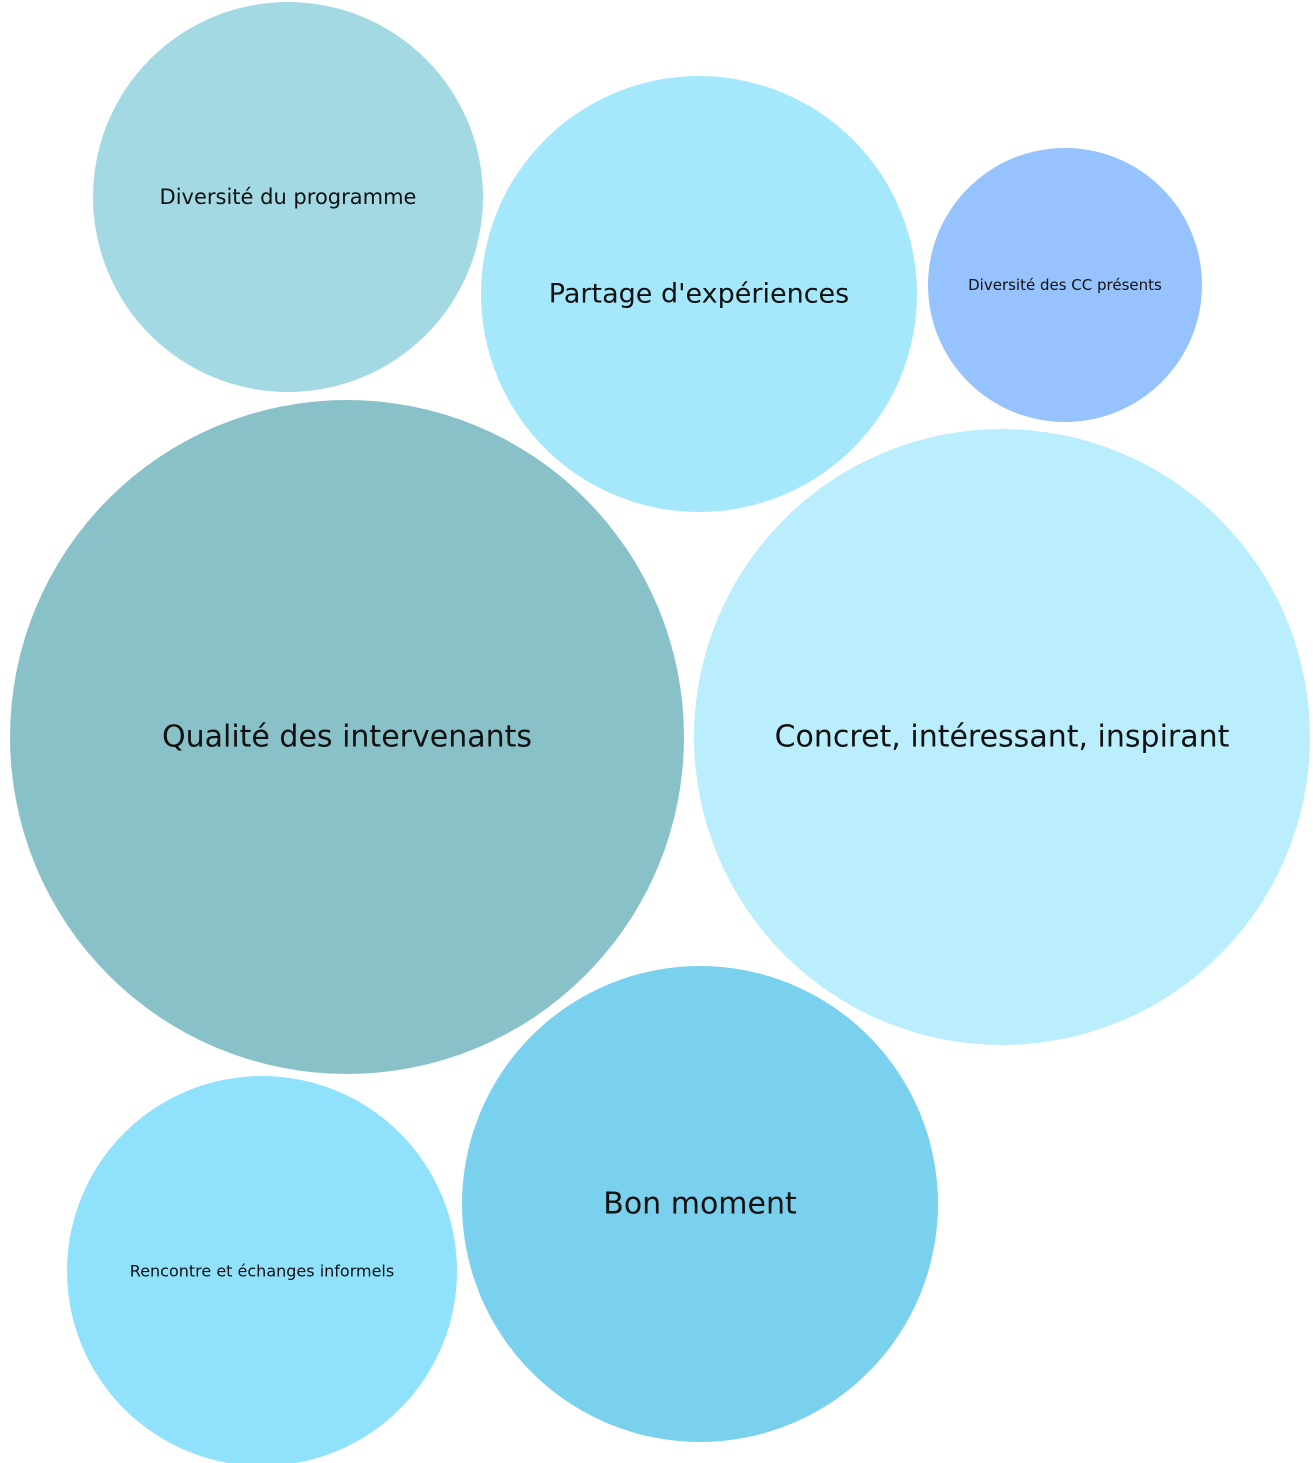 Image resolution: width=1313 pixels, height=1463 pixels. I want to click on bubble-label-bon-moment: Bon moment, so click(700, 1204).